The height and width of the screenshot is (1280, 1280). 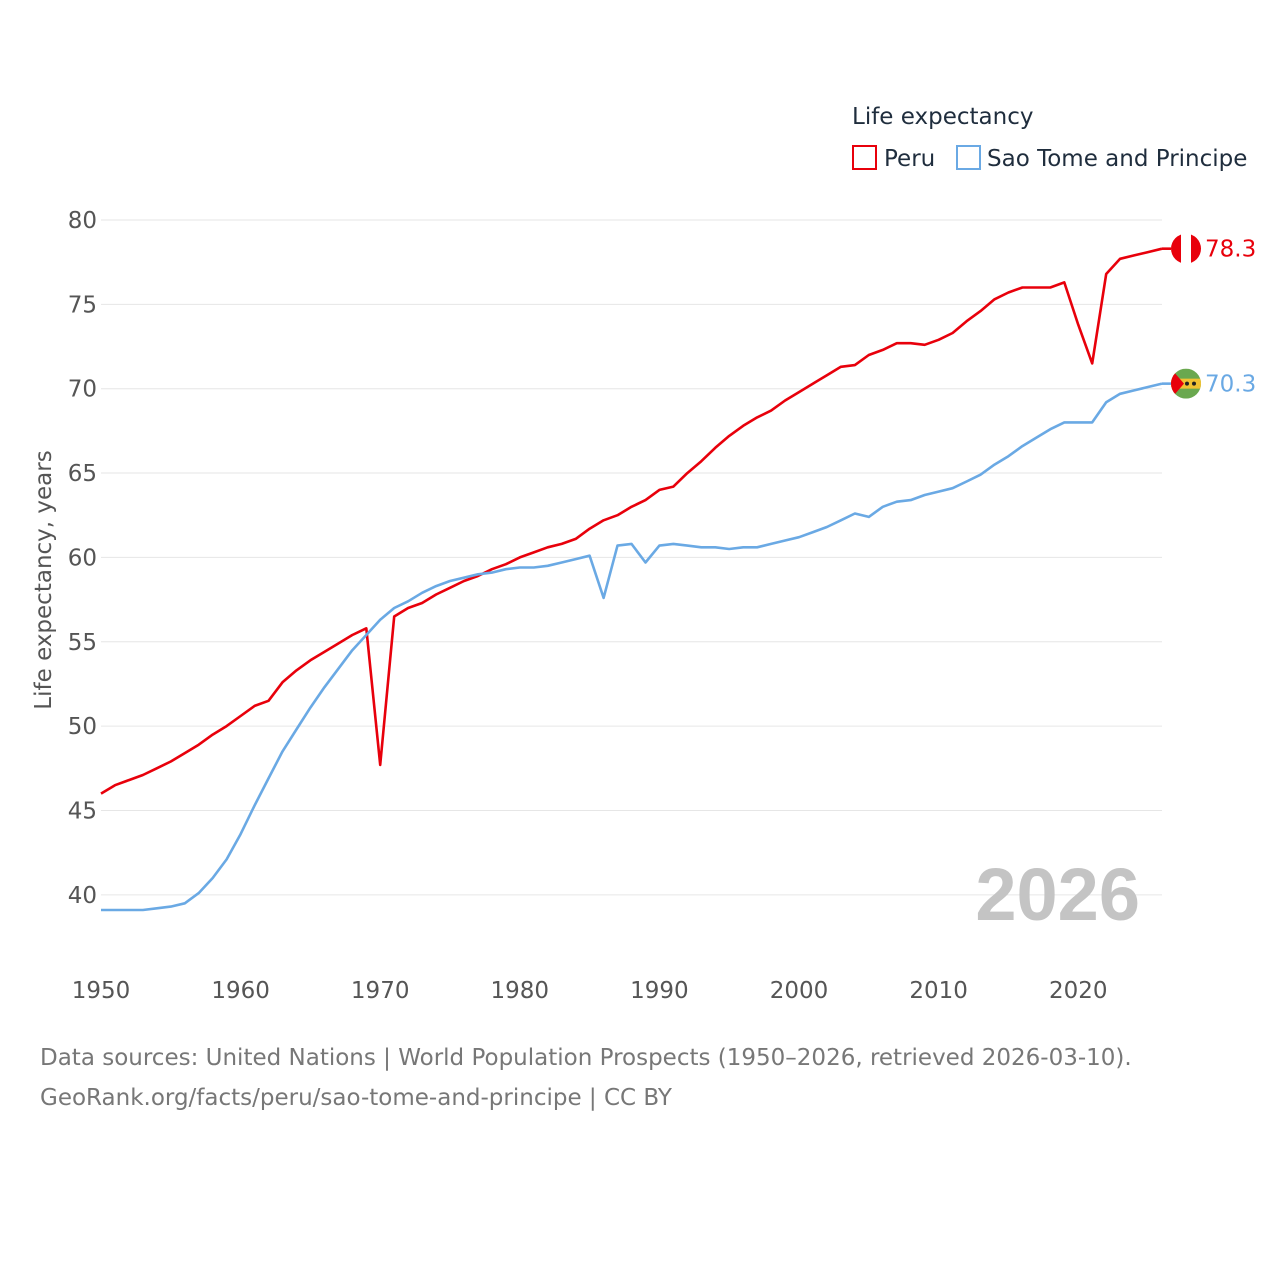 I want to click on x-tick-label: 1980, so click(x=520, y=991).